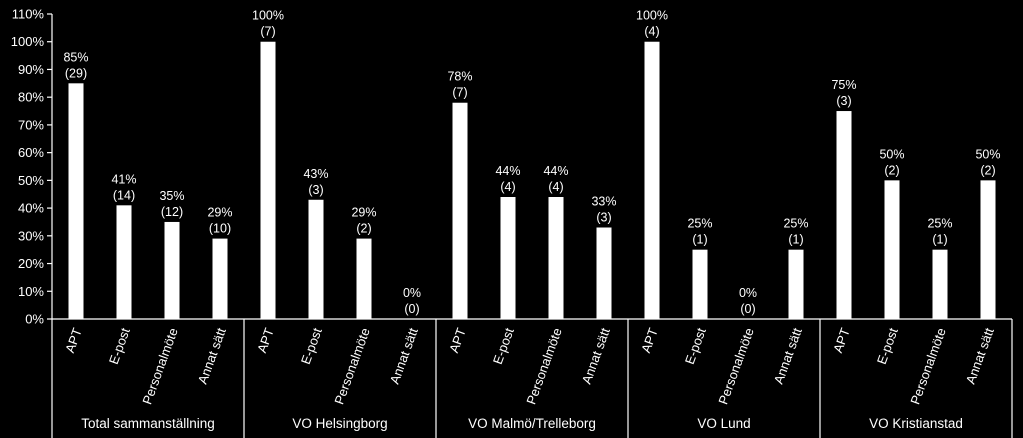 This screenshot has height=438, width=1023. Describe the element at coordinates (172, 212) in the screenshot. I see `data-label-count: (12)` at that location.